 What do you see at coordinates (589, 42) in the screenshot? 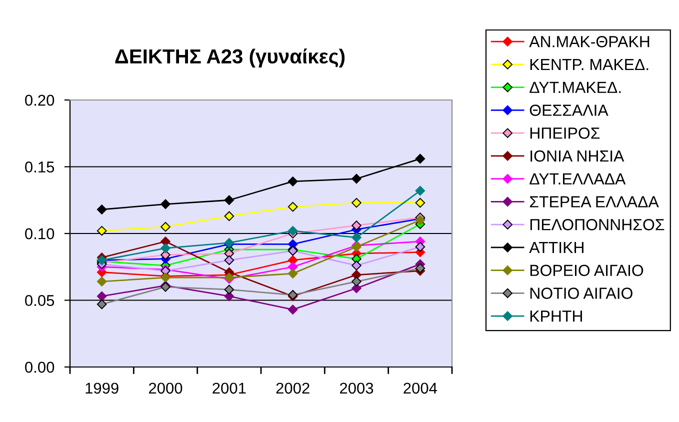
I see `legend-label: ΑΝ.ΜΑΚ-ΘΡΑΚΗ` at bounding box center [589, 42].